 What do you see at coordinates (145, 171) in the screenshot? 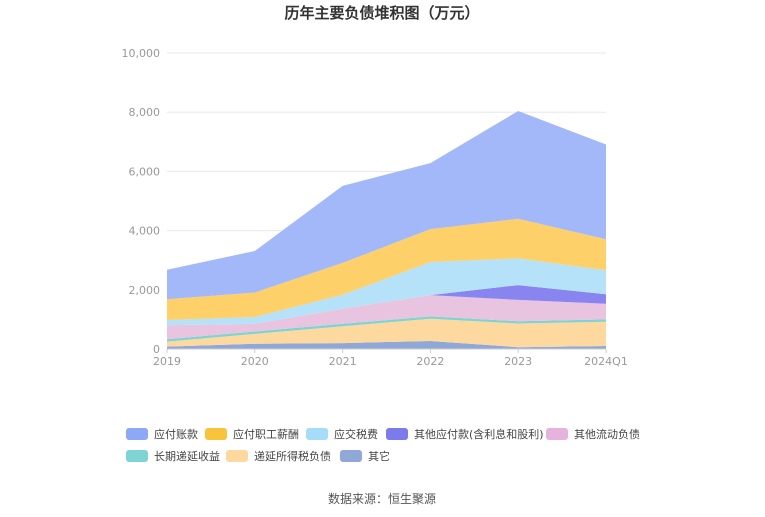
I see `y-tick-label: 6,000` at bounding box center [145, 171].